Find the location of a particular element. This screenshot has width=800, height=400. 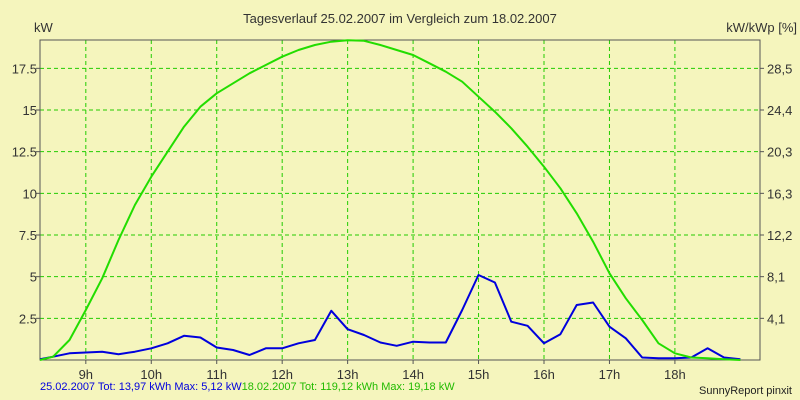

credit-text: SunnyReport pinxit is located at coordinates (745, 391).